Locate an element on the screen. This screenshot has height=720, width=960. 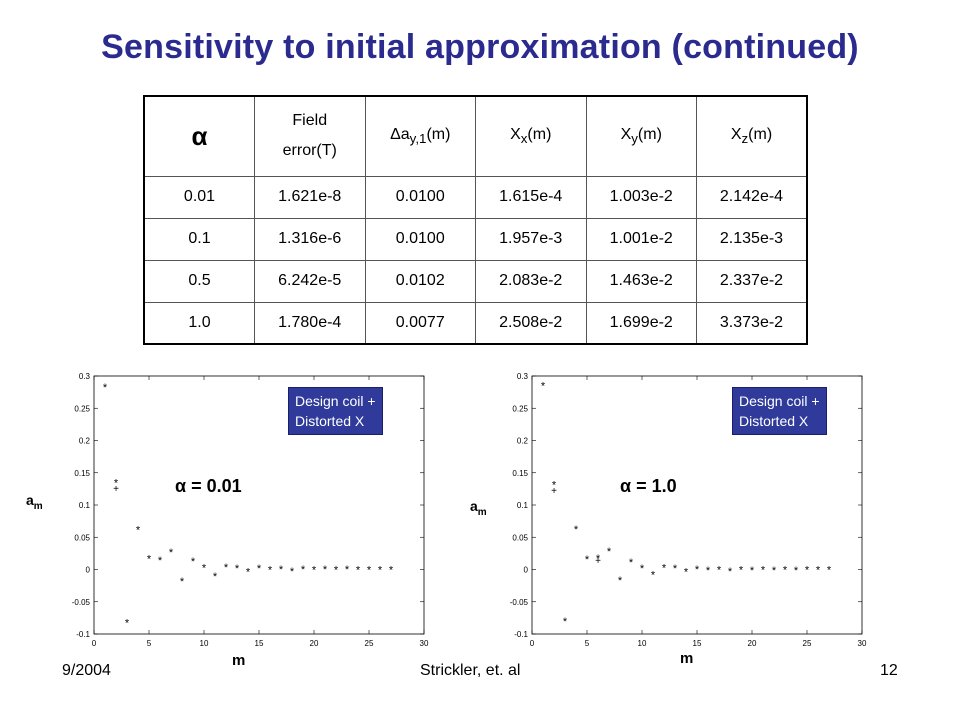
ylabel-main: a is located at coordinates (474, 506).